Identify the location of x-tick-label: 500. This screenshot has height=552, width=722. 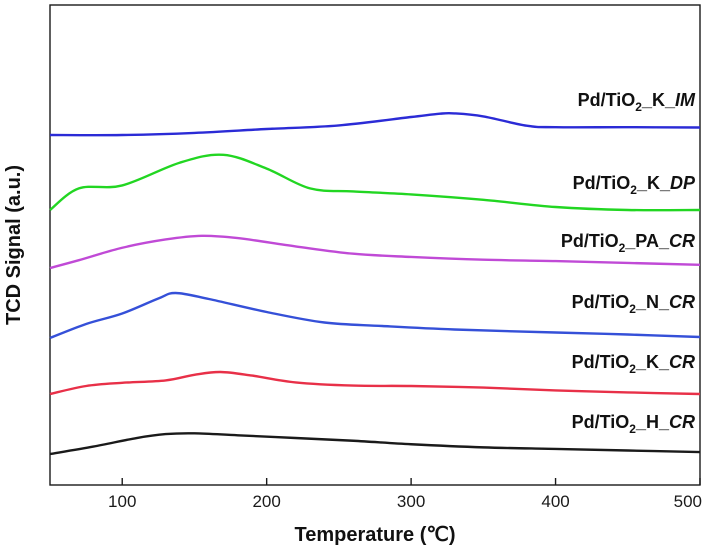
(688, 501).